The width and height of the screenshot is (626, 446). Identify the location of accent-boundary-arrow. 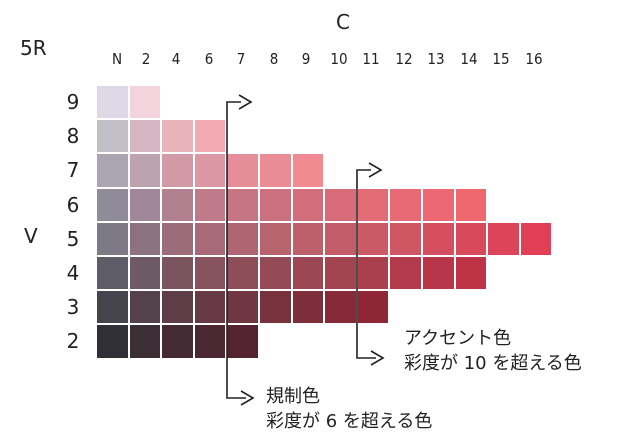
(370, 264).